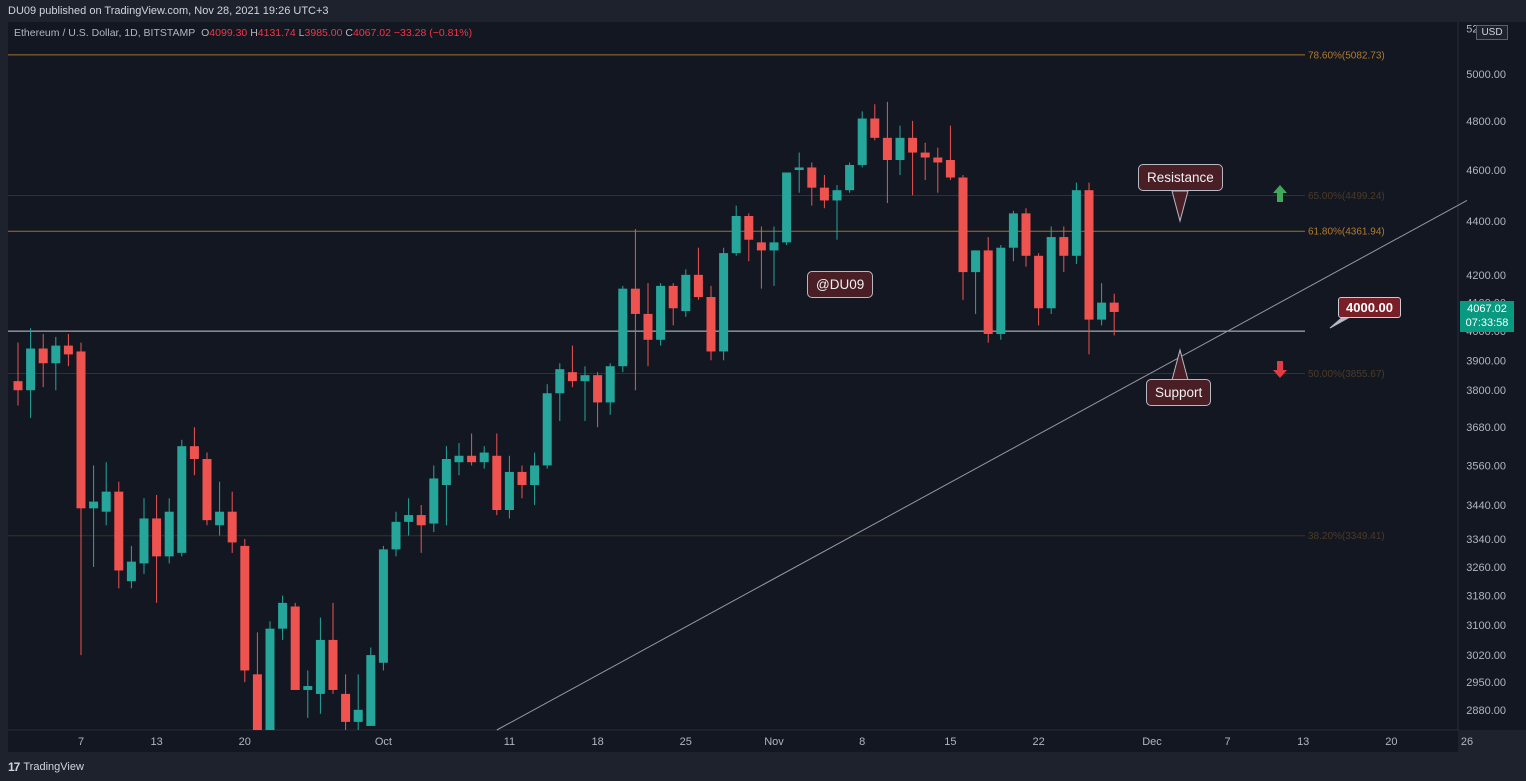  What do you see at coordinates (433, 33) in the screenshot?
I see `change-value: −33.28 (−0.81%)` at bounding box center [433, 33].